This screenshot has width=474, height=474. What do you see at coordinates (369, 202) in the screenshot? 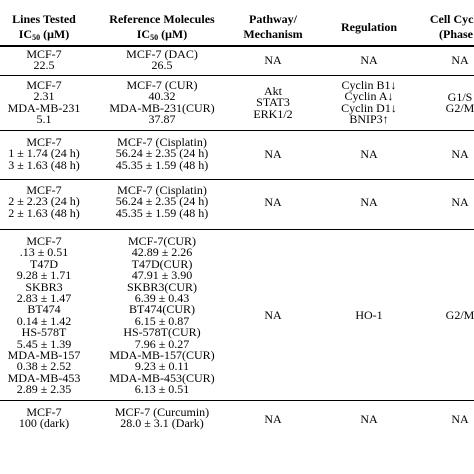
I see `row-3-regulation: NA` at bounding box center [369, 202].